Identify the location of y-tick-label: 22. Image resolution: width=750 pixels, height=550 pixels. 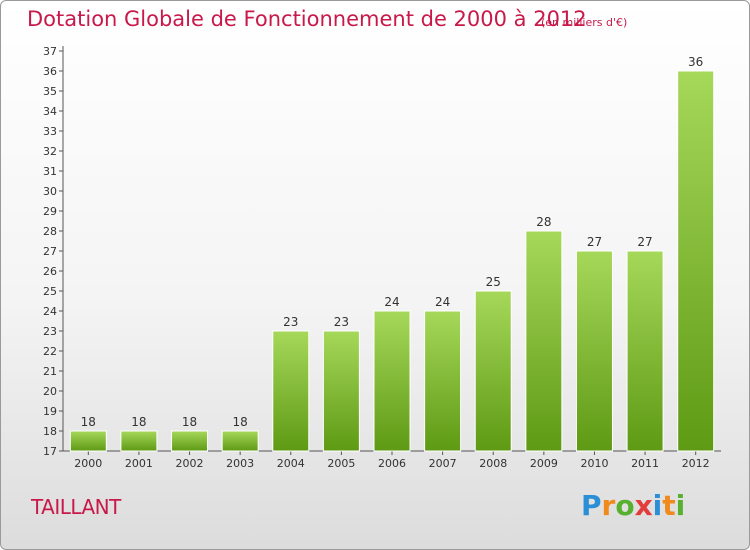
(50, 351).